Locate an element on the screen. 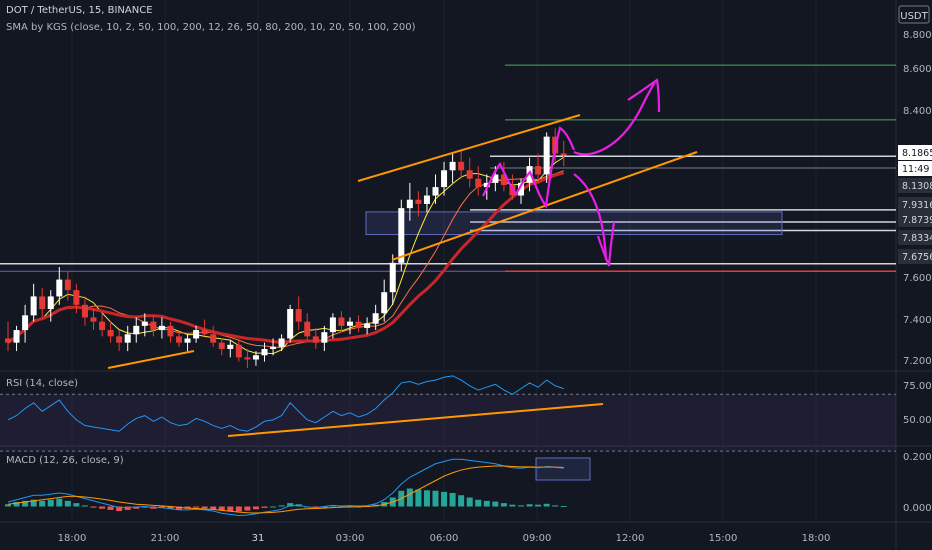 The height and width of the screenshot is (550, 932). price-badge-label: 7.9316 is located at coordinates (917, 205).